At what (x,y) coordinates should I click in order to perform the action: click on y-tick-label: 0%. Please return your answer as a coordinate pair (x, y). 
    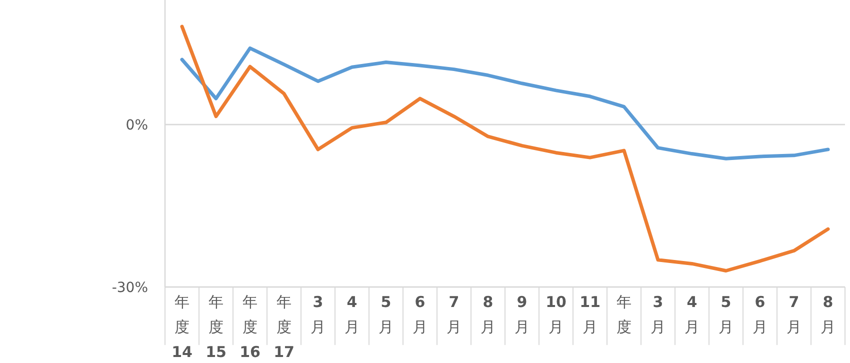
    Looking at the image, I should click on (137, 126).